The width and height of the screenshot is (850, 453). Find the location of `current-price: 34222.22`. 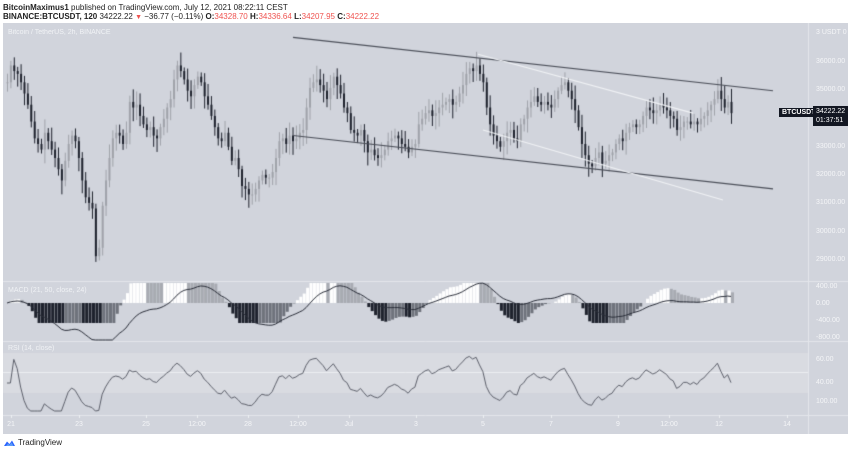

current-price: 34222.22 is located at coordinates (831, 111).